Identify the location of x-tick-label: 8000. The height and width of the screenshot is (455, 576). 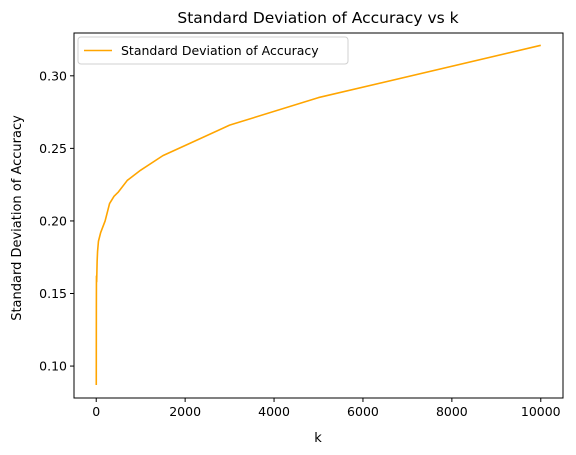
(452, 411).